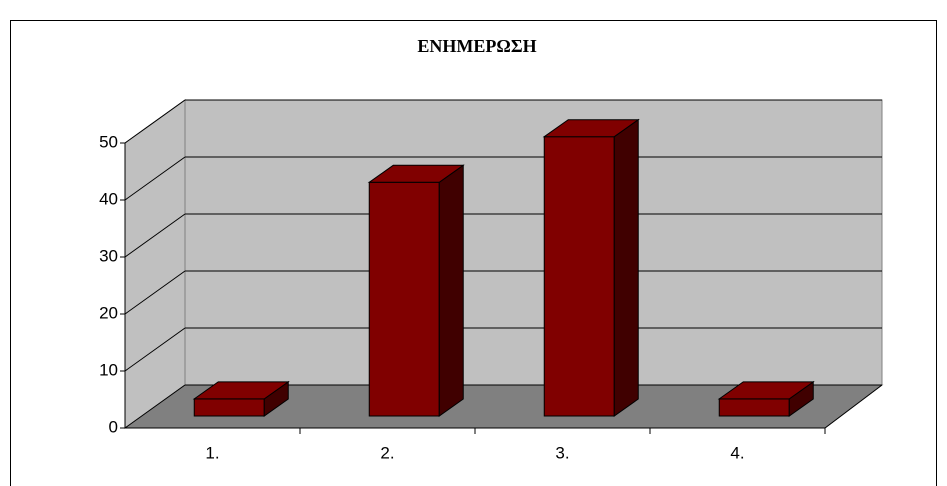  Describe the element at coordinates (562, 452) in the screenshot. I see `x-tick-label: 3.` at that location.